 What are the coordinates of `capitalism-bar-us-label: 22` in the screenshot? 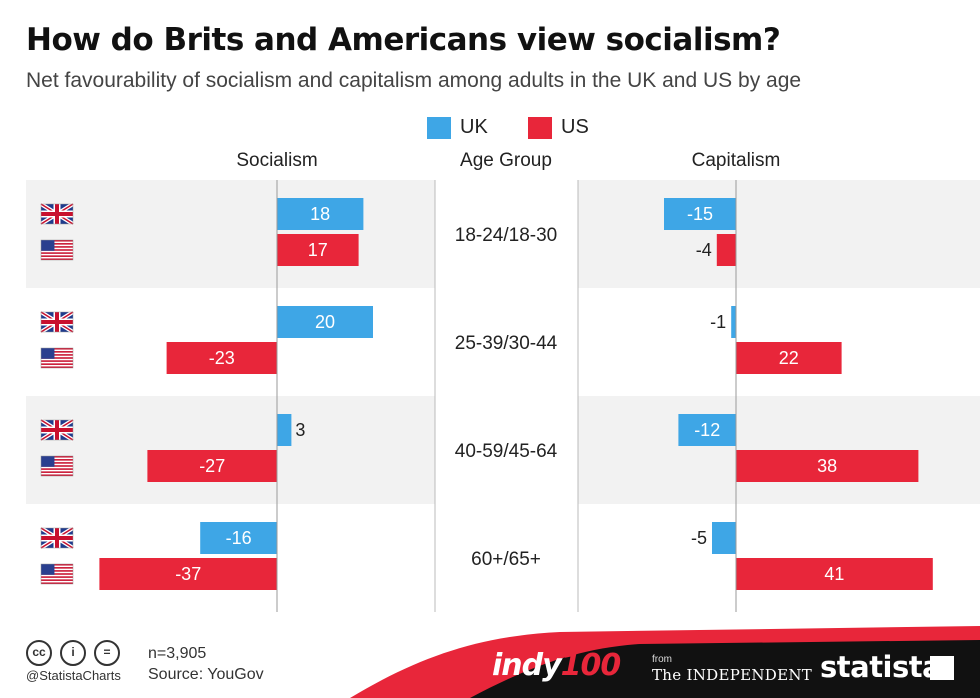 It's located at (789, 358).